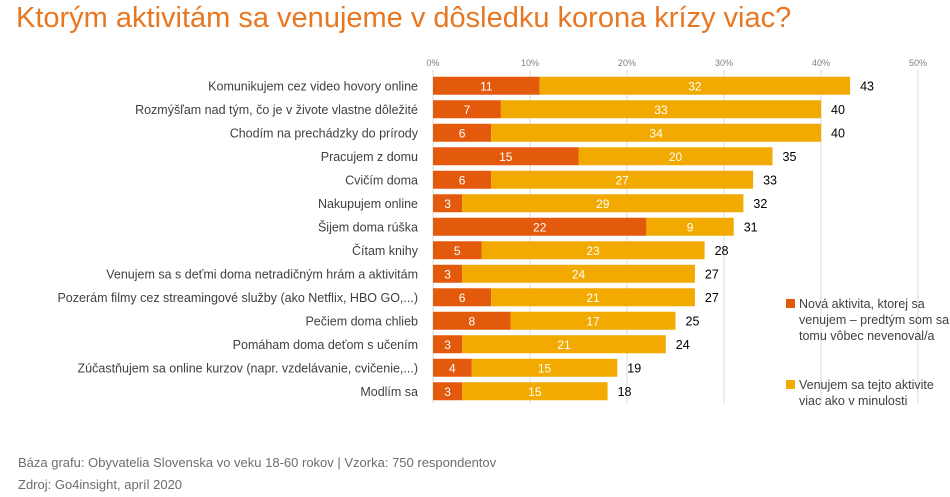 The width and height of the screenshot is (950, 497). What do you see at coordinates (313, 86) in the screenshot?
I see `category-label: Komunikujem cez video hovory online` at bounding box center [313, 86].